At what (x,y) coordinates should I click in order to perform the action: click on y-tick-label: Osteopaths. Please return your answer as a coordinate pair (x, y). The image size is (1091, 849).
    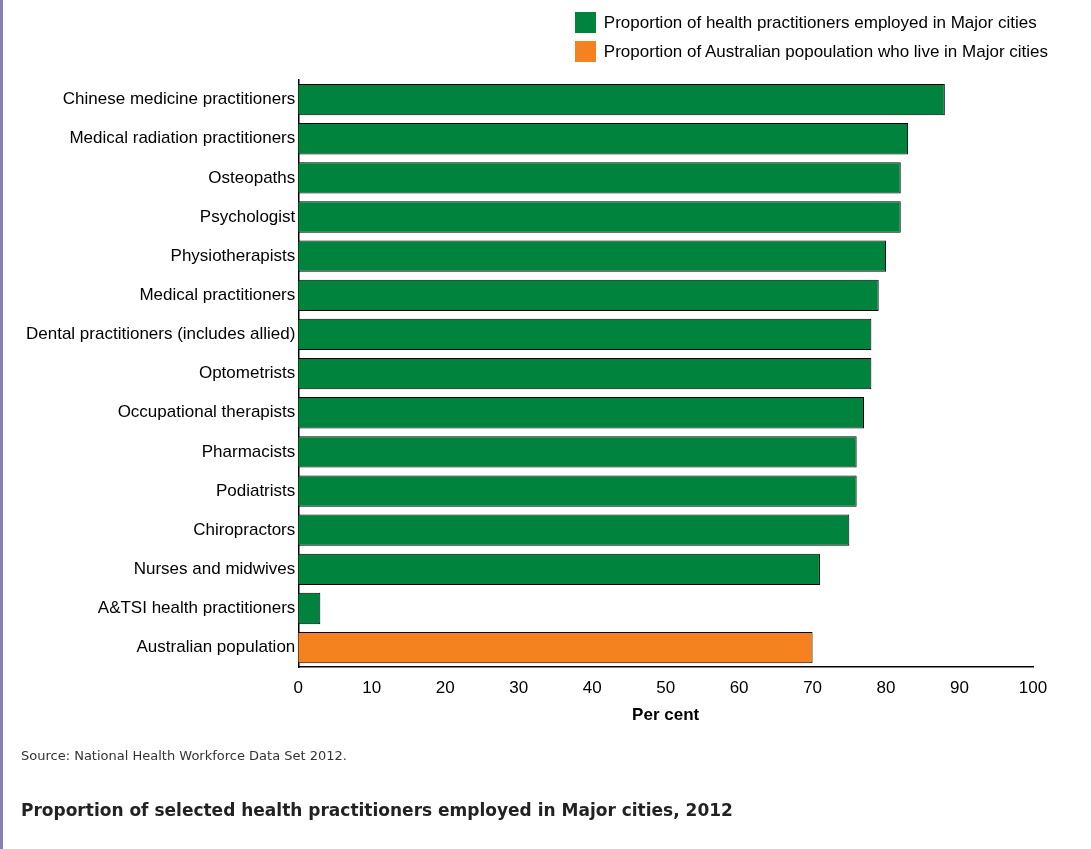
    Looking at the image, I should click on (252, 177).